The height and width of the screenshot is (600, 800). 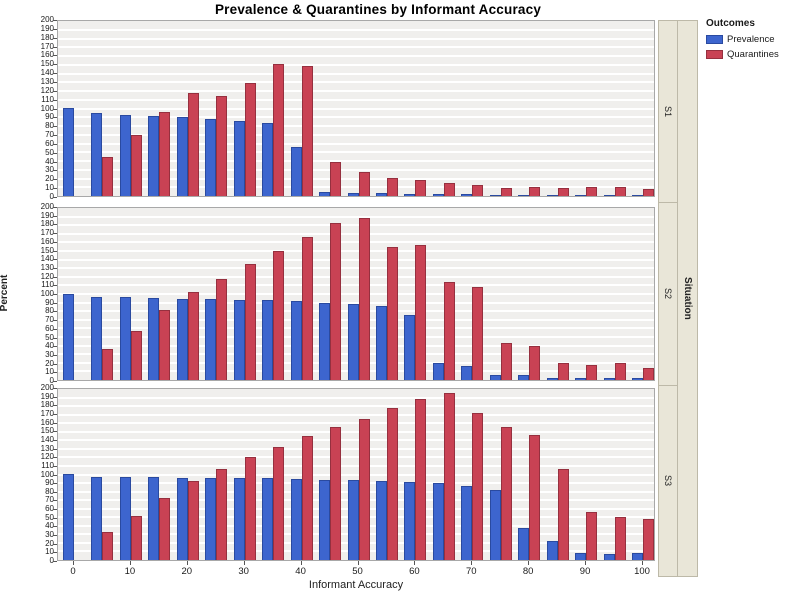 I want to click on y-tick-label: 80, so click(x=49, y=311).